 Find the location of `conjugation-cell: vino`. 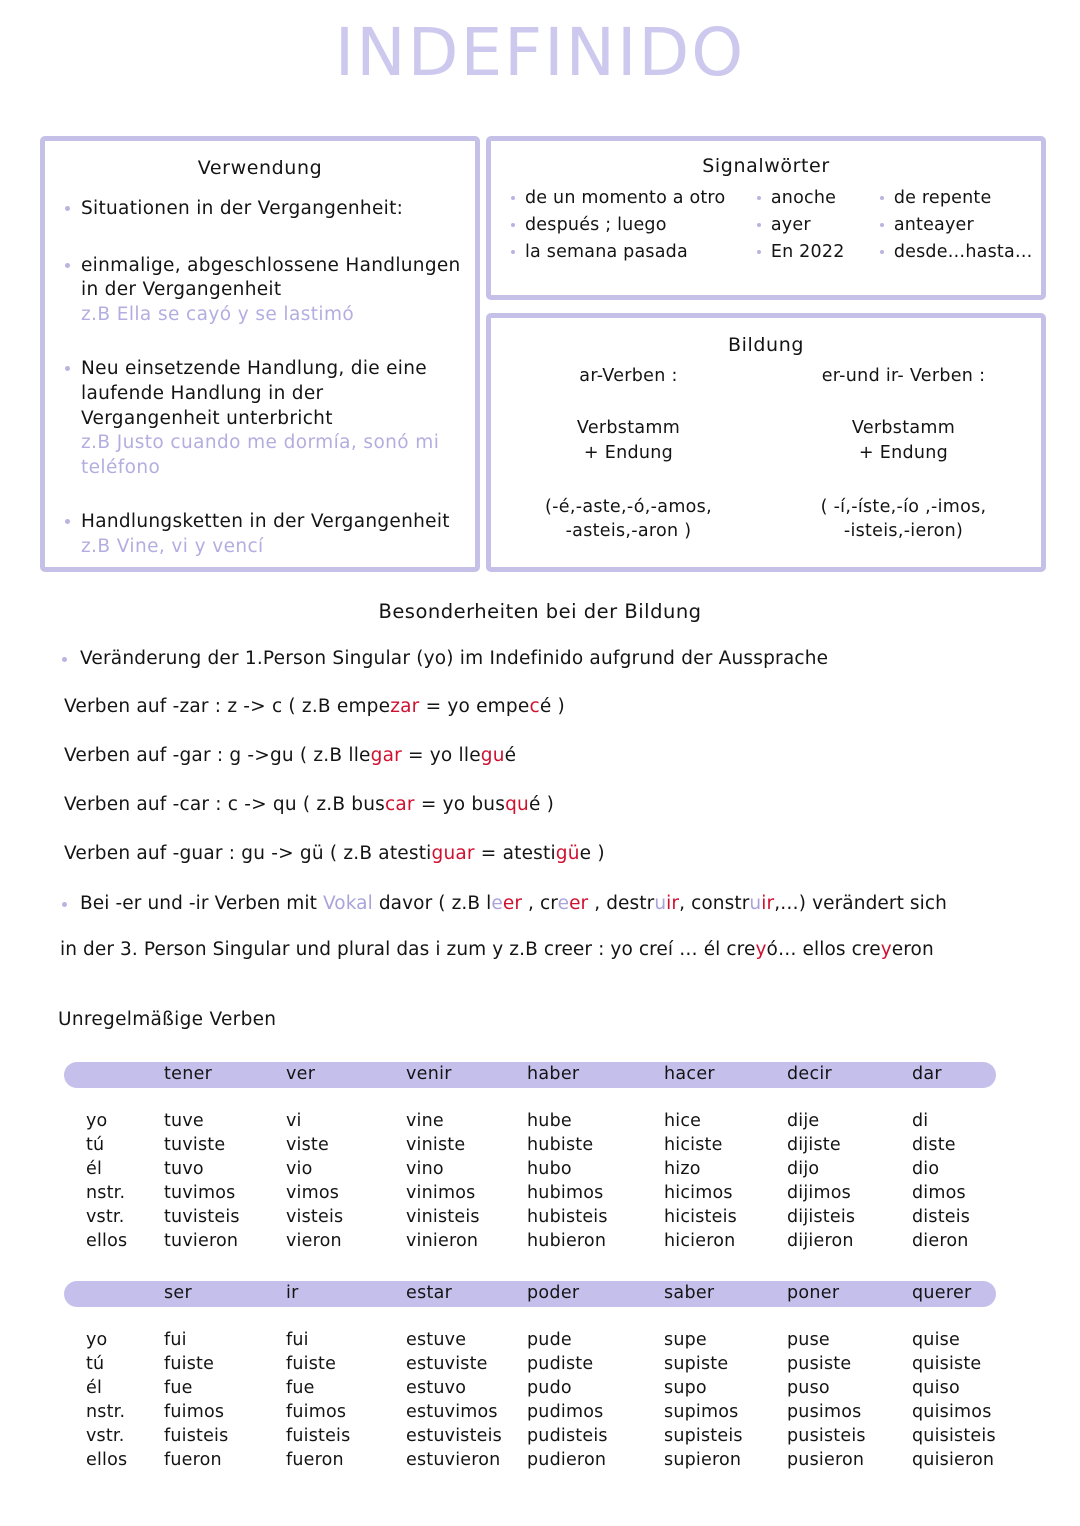

conjugation-cell: vino is located at coordinates (425, 1169).